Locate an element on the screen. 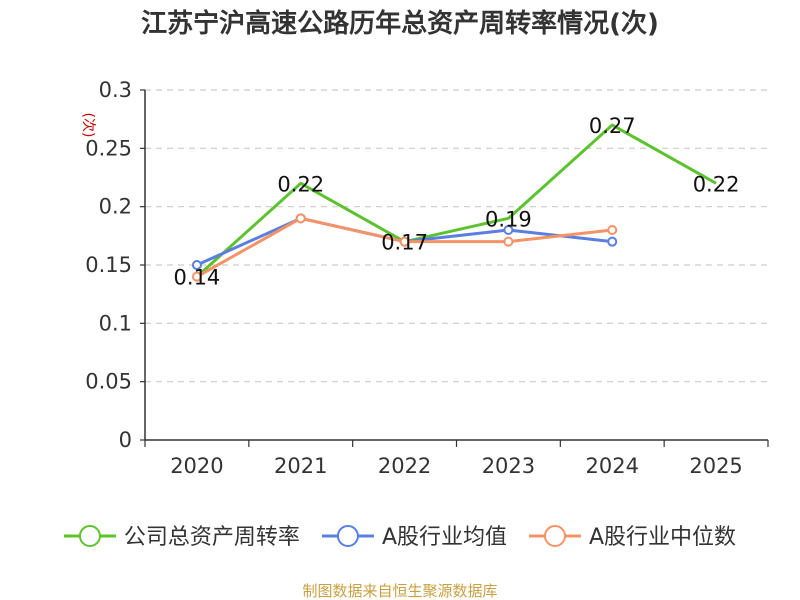 This screenshot has width=800, height=600. x-tick-label: 2022 is located at coordinates (404, 466).